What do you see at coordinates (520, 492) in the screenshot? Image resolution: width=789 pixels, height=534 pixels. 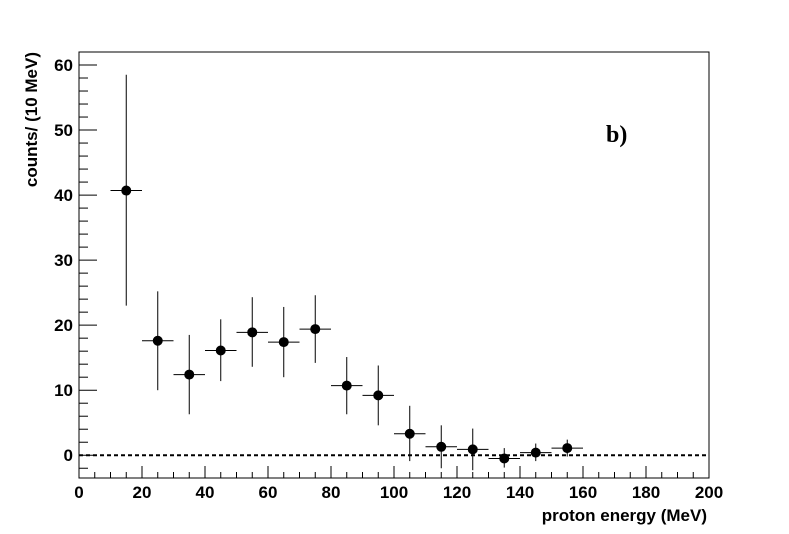 I see `x-tick-label: 140` at bounding box center [520, 492].